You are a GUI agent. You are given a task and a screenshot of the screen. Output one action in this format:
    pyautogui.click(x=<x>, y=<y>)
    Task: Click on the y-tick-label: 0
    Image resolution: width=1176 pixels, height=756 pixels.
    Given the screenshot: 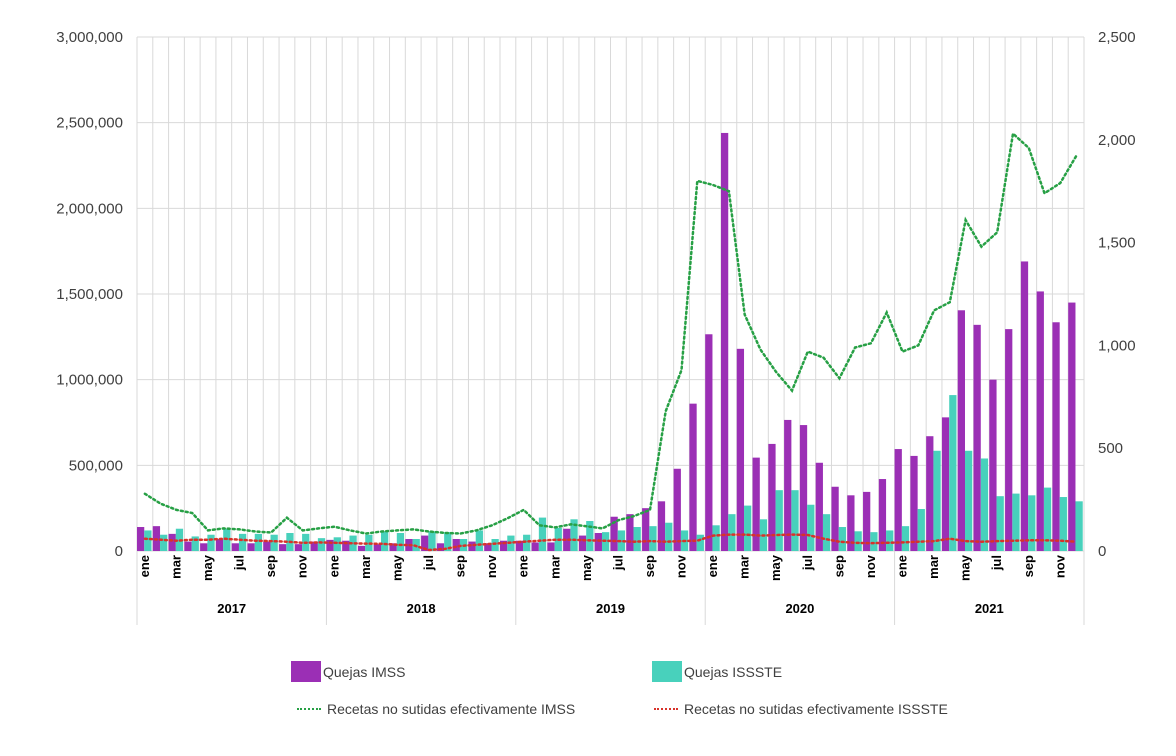 What is the action you would take?
    pyautogui.click(x=119, y=551)
    